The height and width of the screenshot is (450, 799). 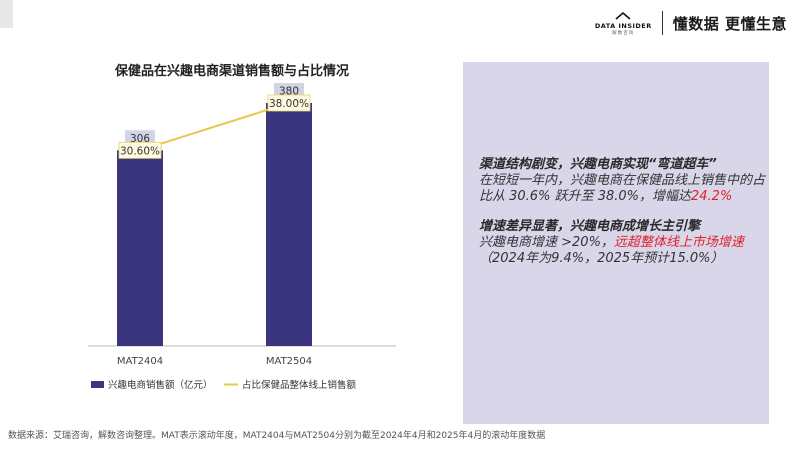 I want to click on legend-line-label: 占比保健品整体线上销售额, so click(x=299, y=385).